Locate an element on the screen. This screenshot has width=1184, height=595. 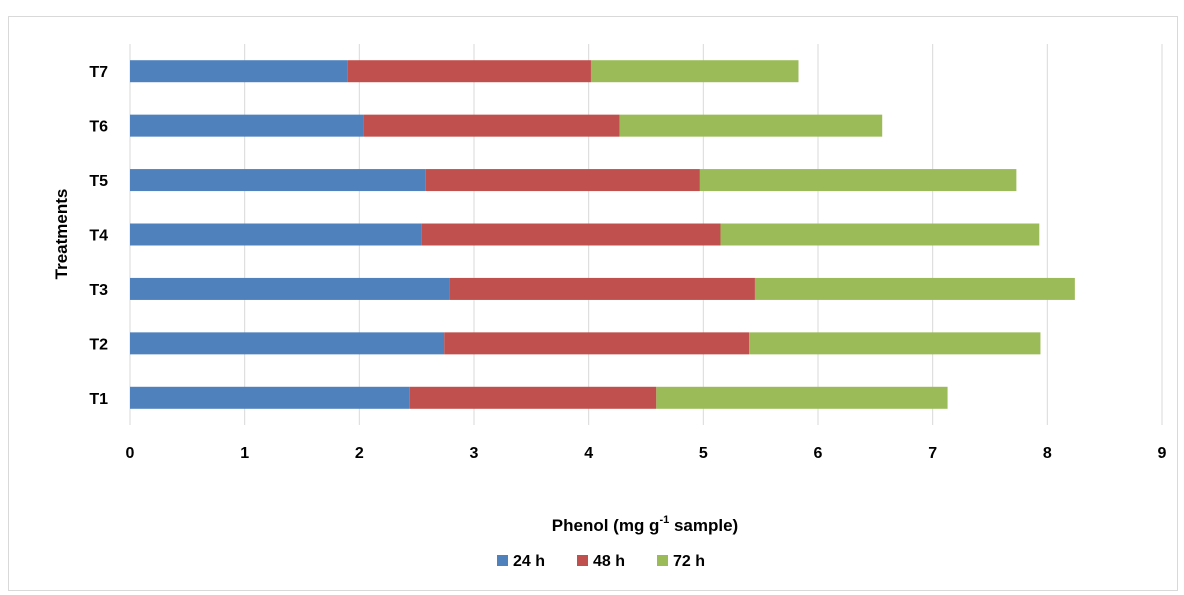
bar-T6-48h is located at coordinates (491, 125).